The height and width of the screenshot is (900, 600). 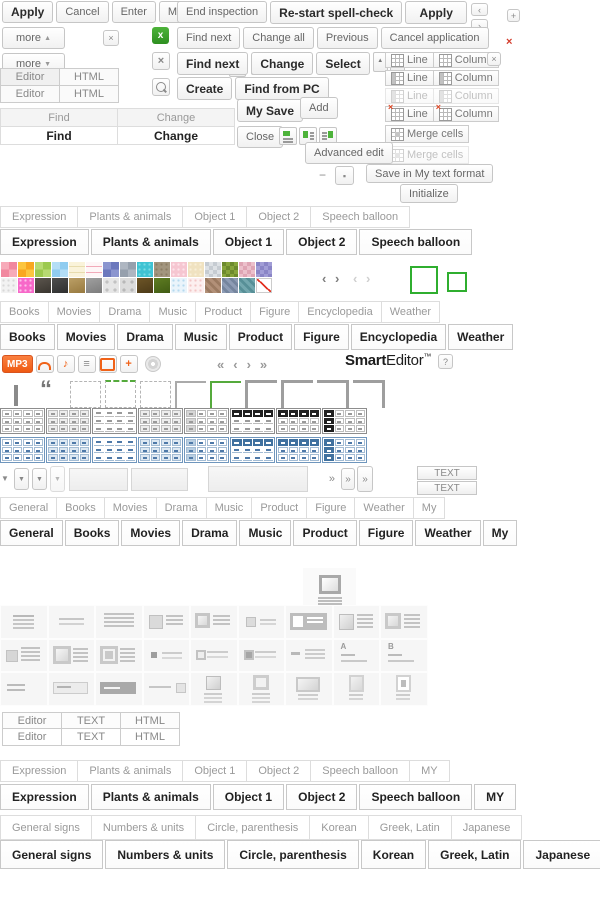 I want to click on create-button: Create, so click(x=205, y=88).